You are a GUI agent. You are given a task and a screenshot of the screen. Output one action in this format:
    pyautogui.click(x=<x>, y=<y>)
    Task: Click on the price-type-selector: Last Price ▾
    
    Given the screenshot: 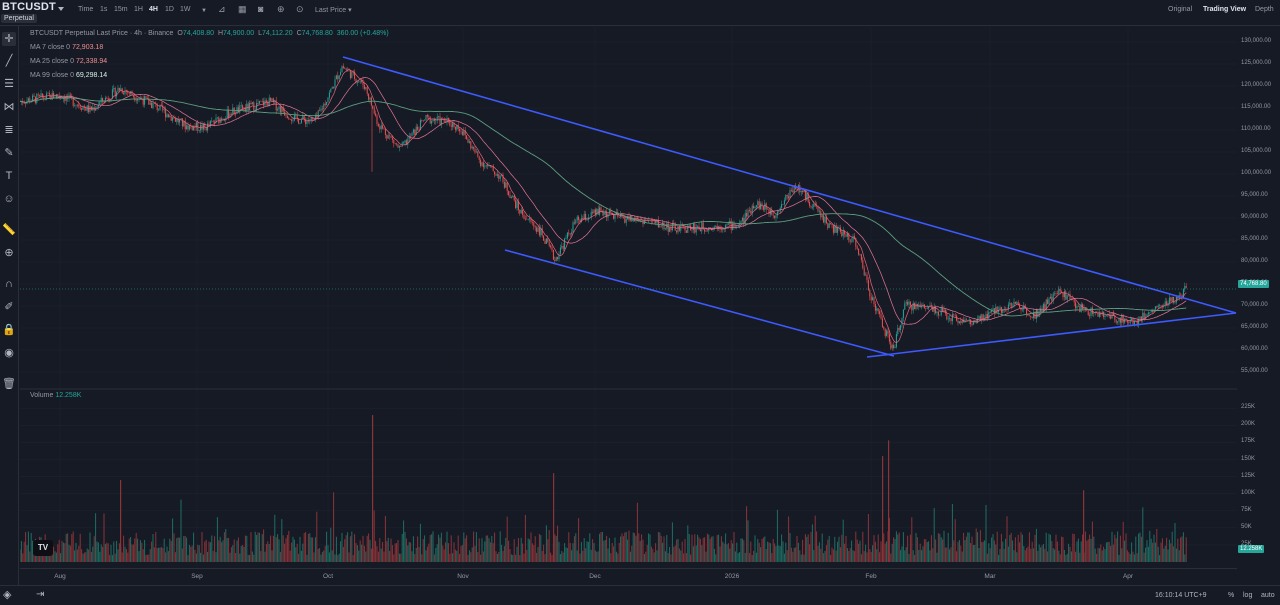 What is the action you would take?
    pyautogui.click(x=333, y=10)
    